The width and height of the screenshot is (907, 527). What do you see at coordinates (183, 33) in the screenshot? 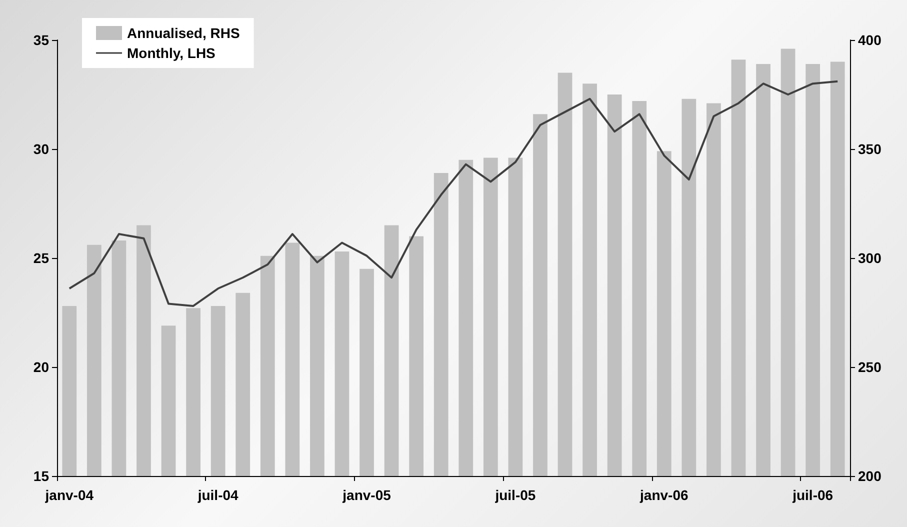
I see `legend-label: Annualised, RHS` at bounding box center [183, 33].